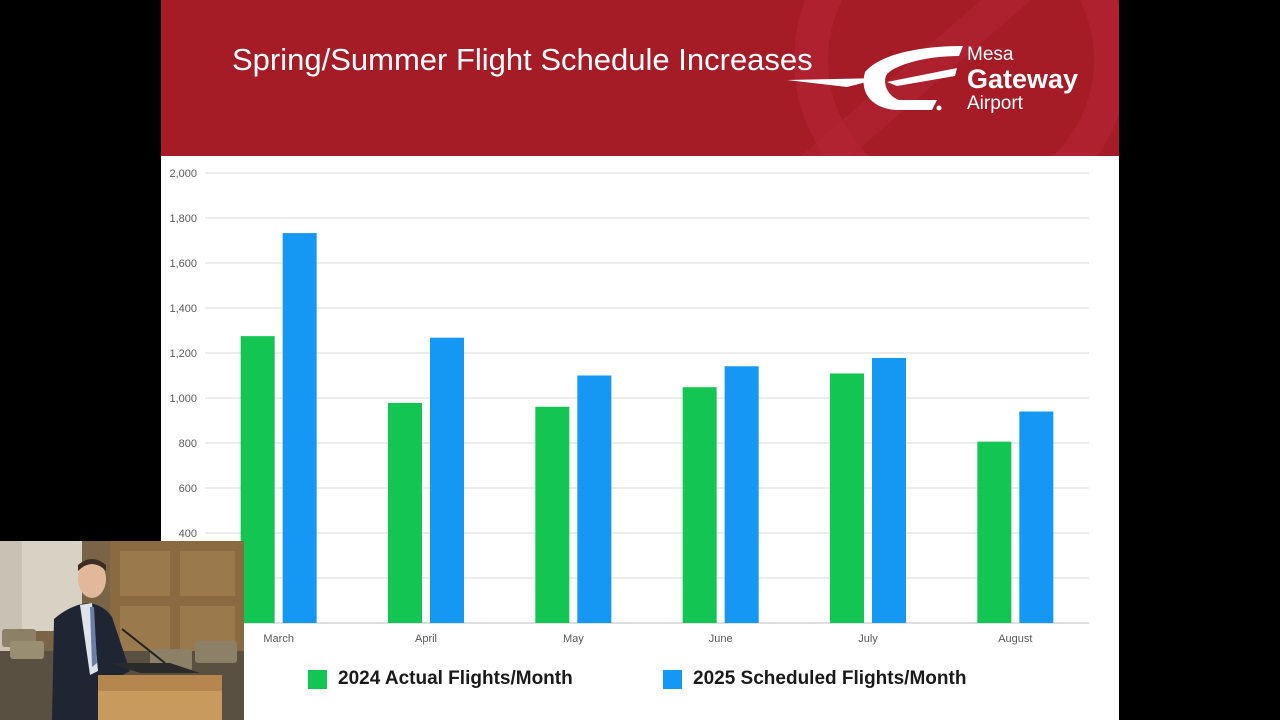 The width and height of the screenshot is (1280, 720). I want to click on legend-swatch-2025, so click(672, 679).